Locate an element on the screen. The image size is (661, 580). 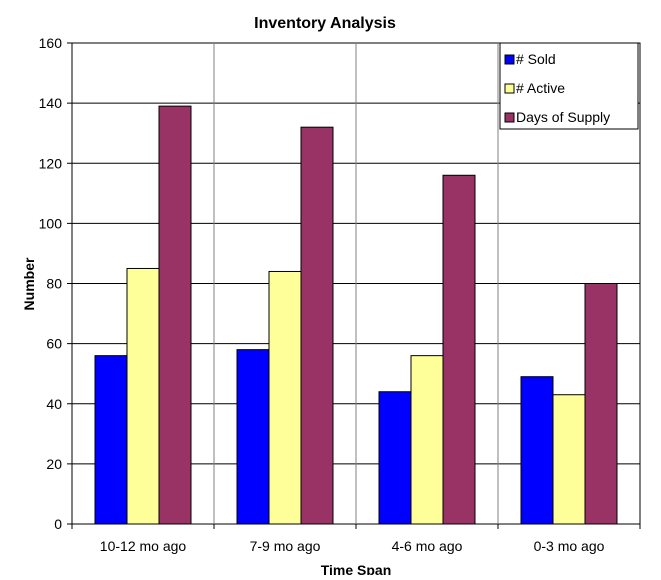
y-tick-label: 0 is located at coordinates (58, 524).